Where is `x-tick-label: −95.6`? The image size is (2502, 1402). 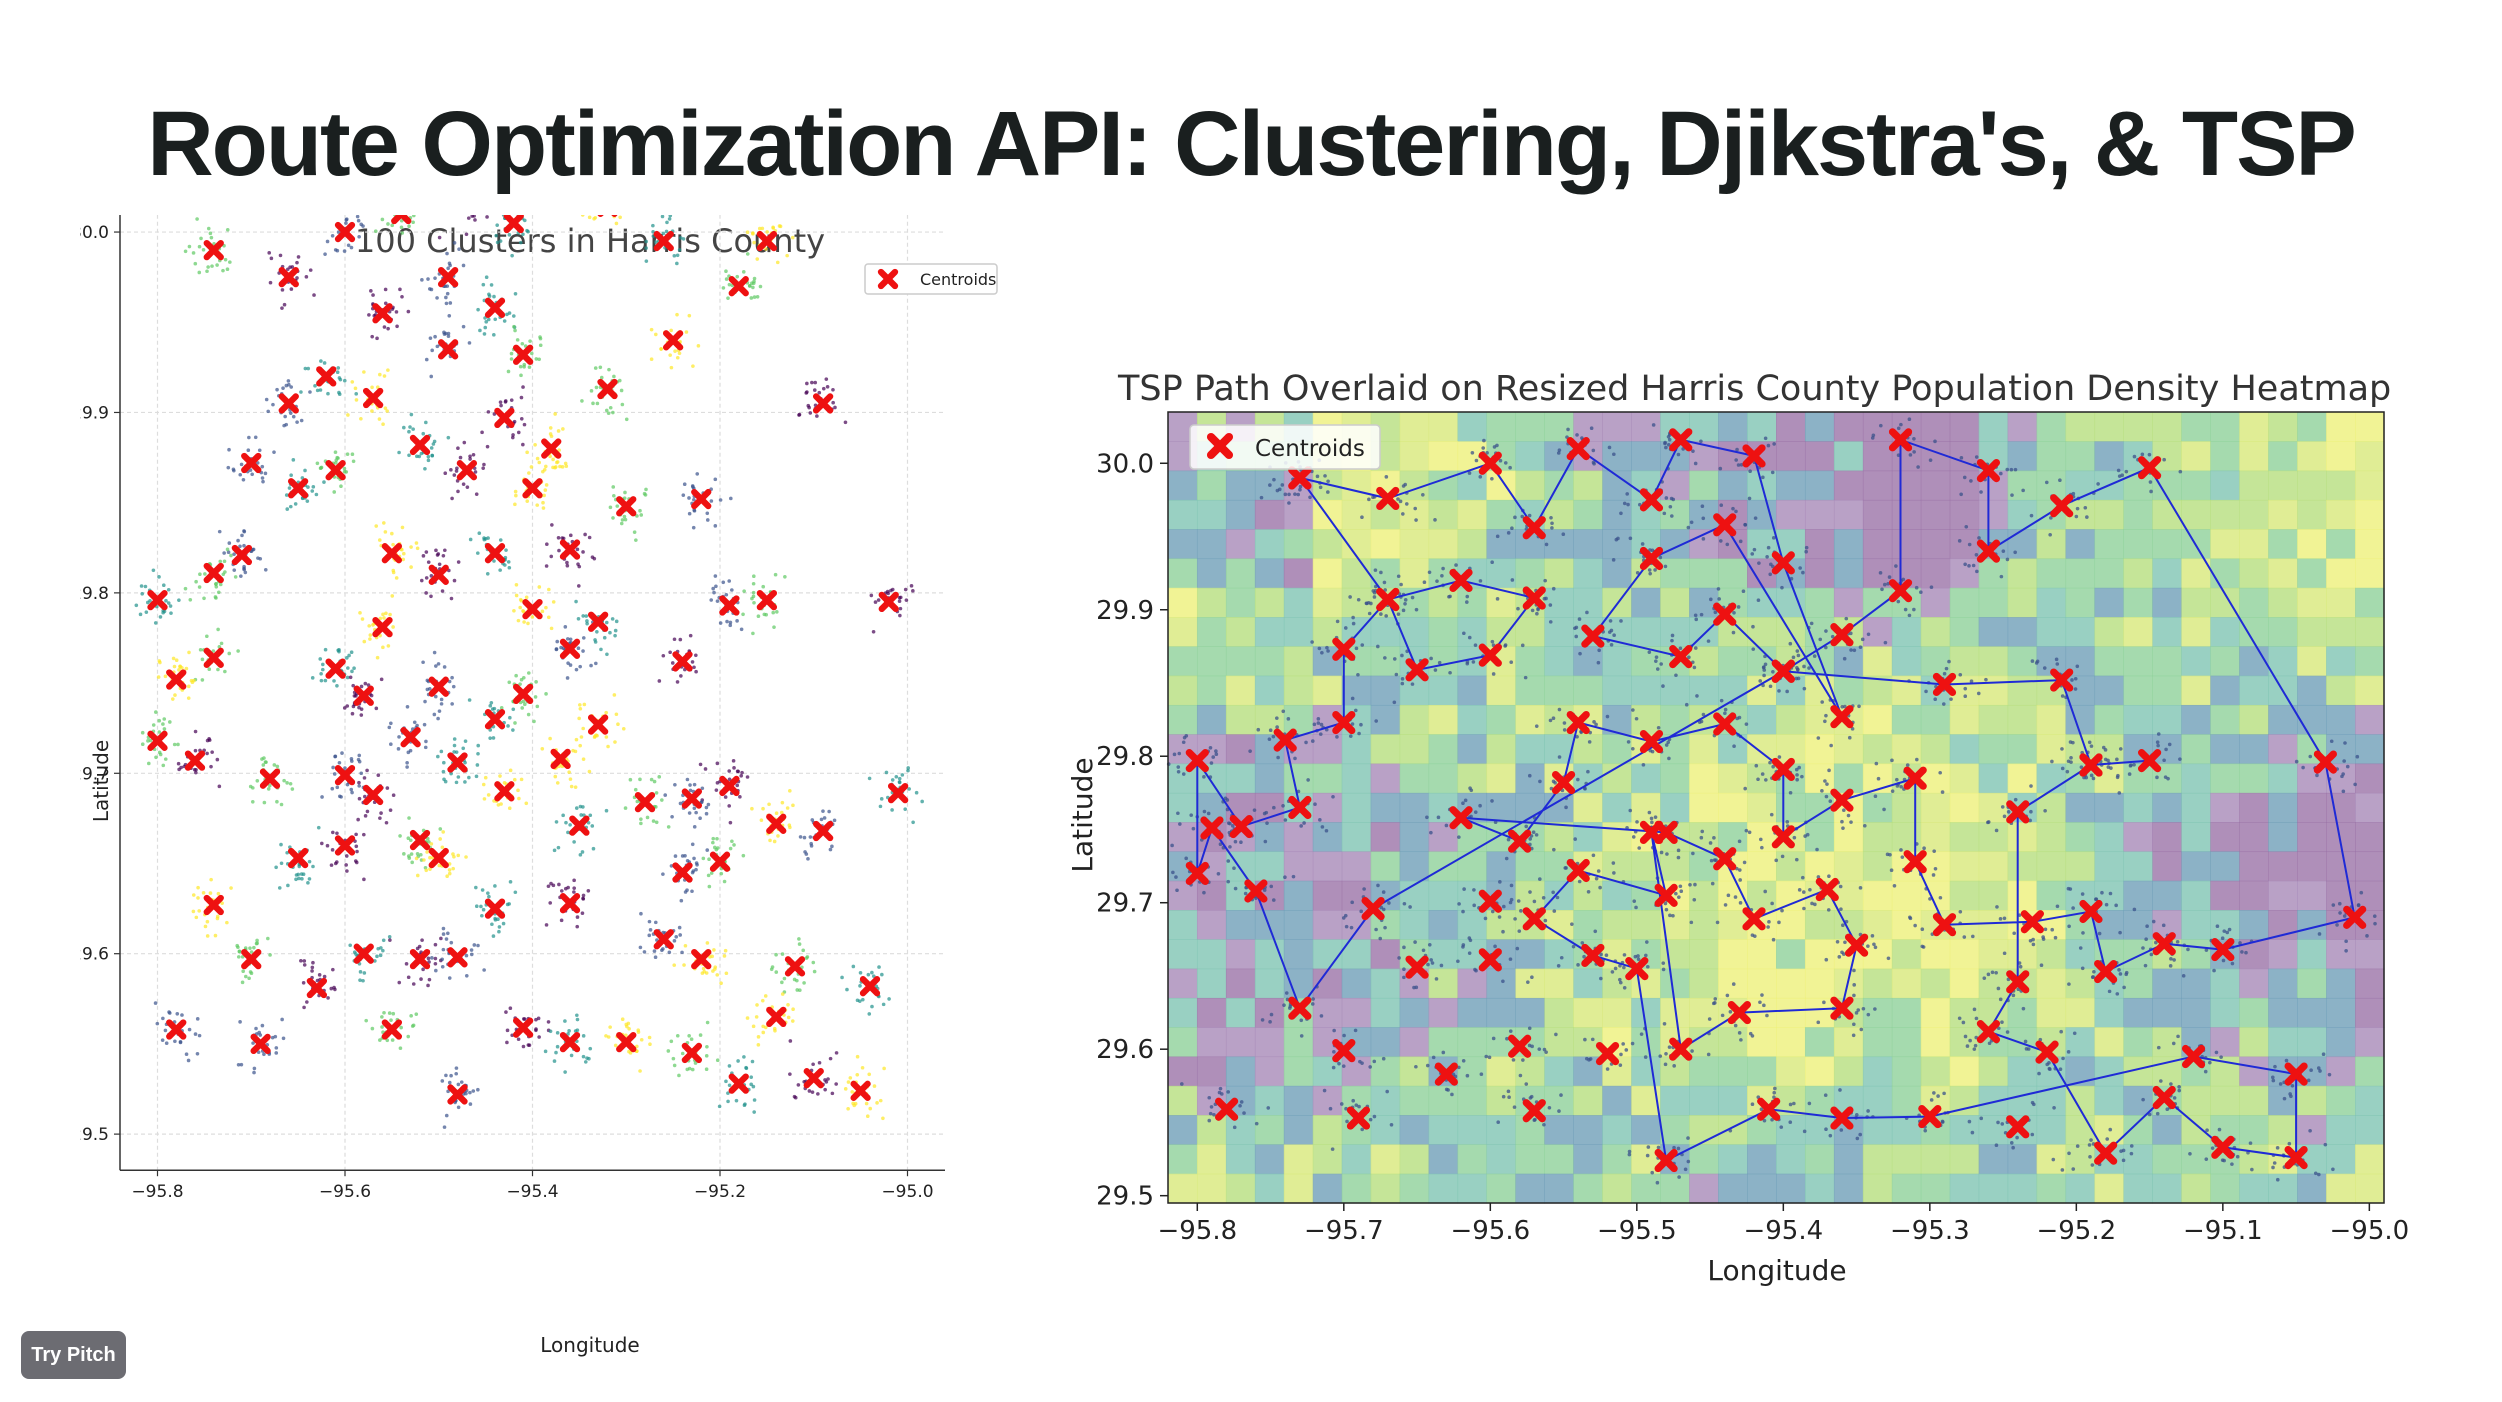 x-tick-label: −95.6 is located at coordinates (345, 1192).